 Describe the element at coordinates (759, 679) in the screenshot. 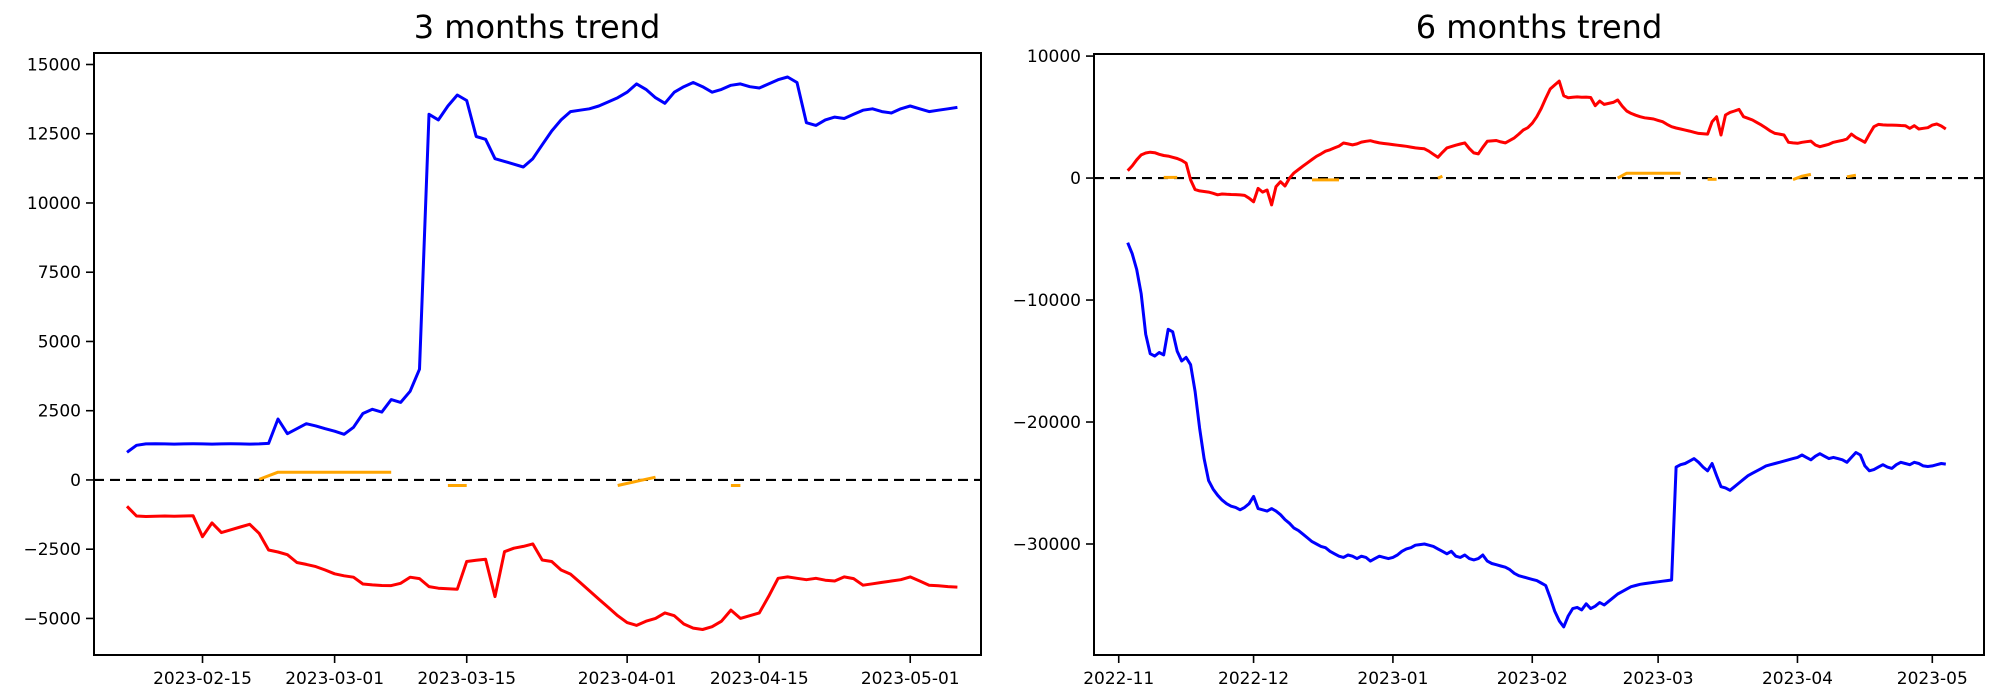

I see `x-tick-label: 2023-04-15` at that location.